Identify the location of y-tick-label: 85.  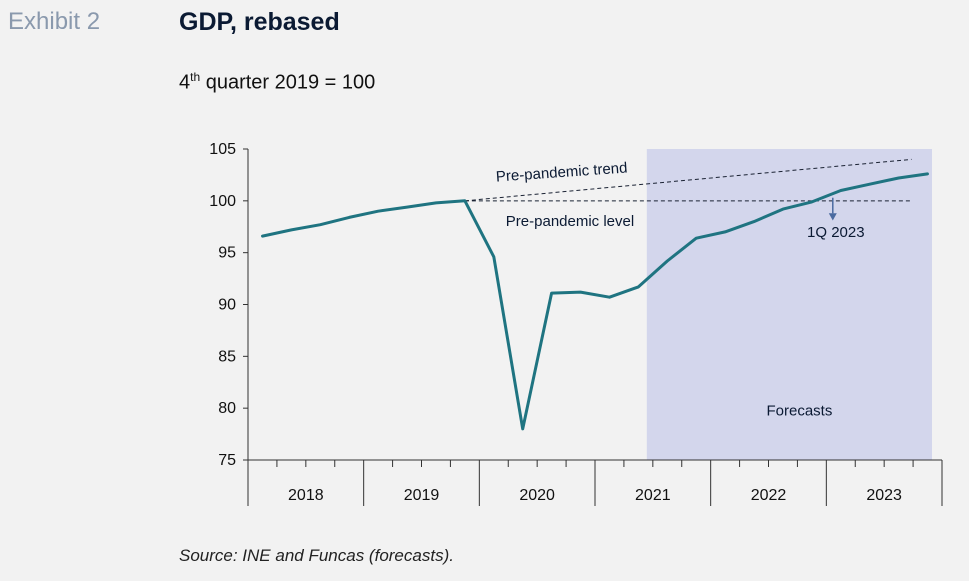
(227, 356).